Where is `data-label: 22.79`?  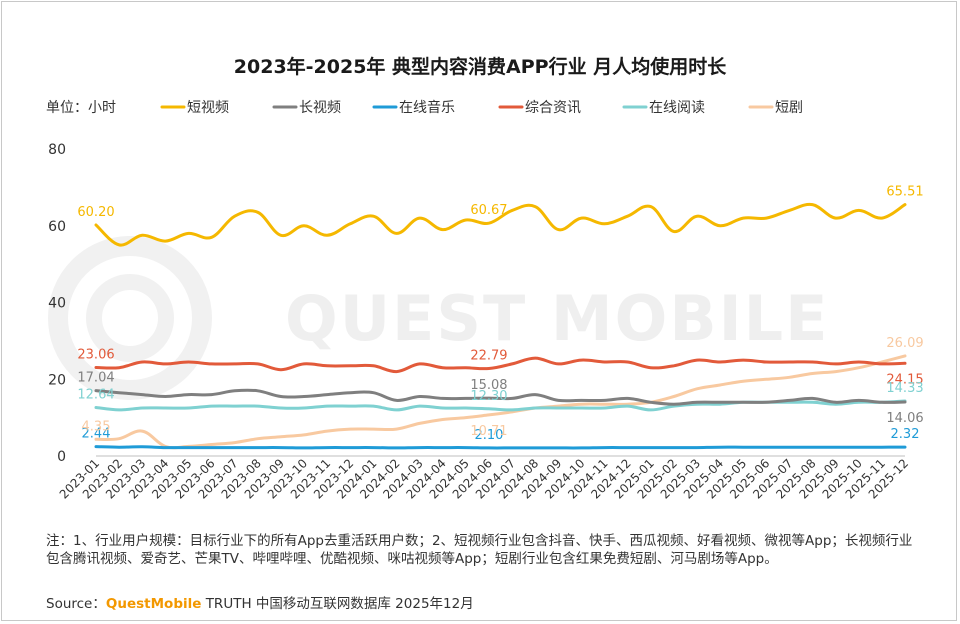
data-label: 22.79 is located at coordinates (488, 356).